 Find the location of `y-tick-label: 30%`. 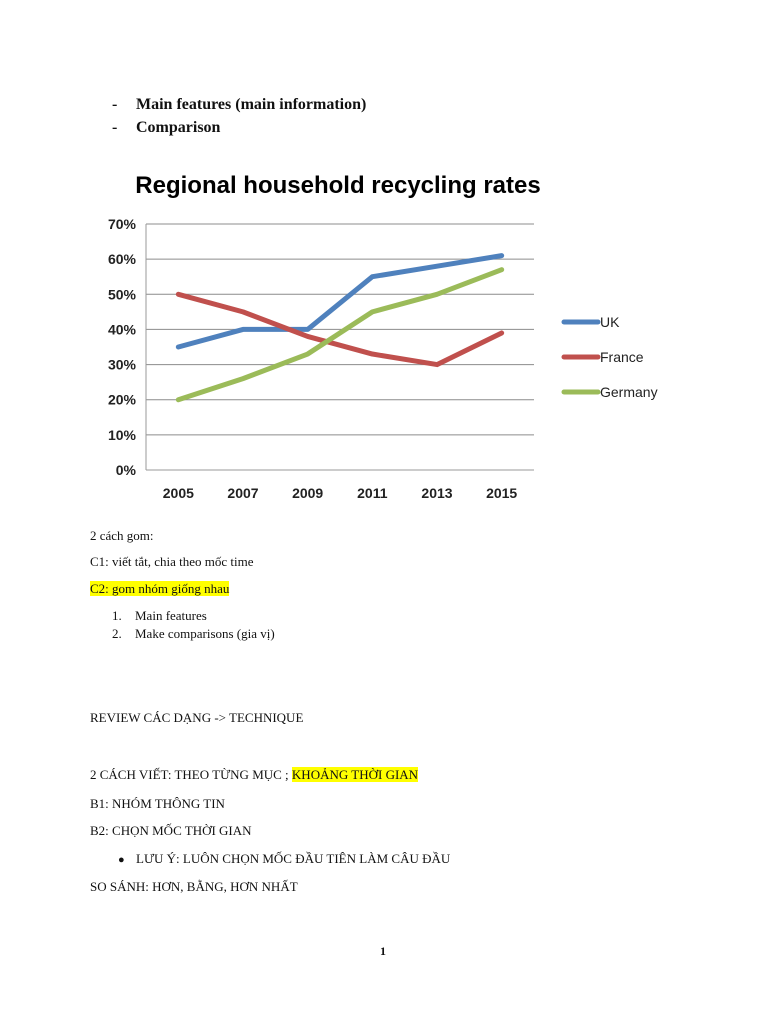

y-tick-label: 30% is located at coordinates (122, 365).